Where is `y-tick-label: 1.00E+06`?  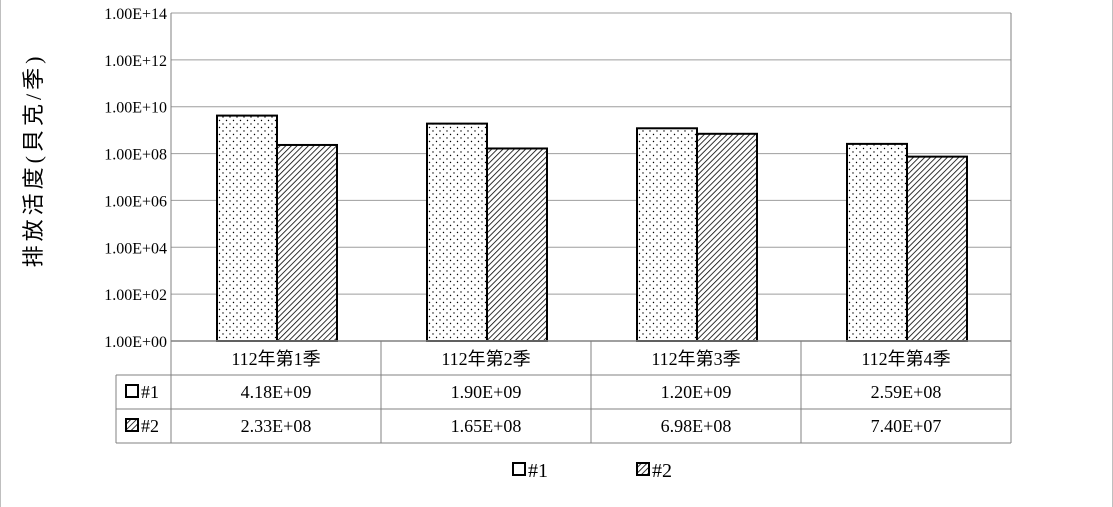 y-tick-label: 1.00E+06 is located at coordinates (135, 201).